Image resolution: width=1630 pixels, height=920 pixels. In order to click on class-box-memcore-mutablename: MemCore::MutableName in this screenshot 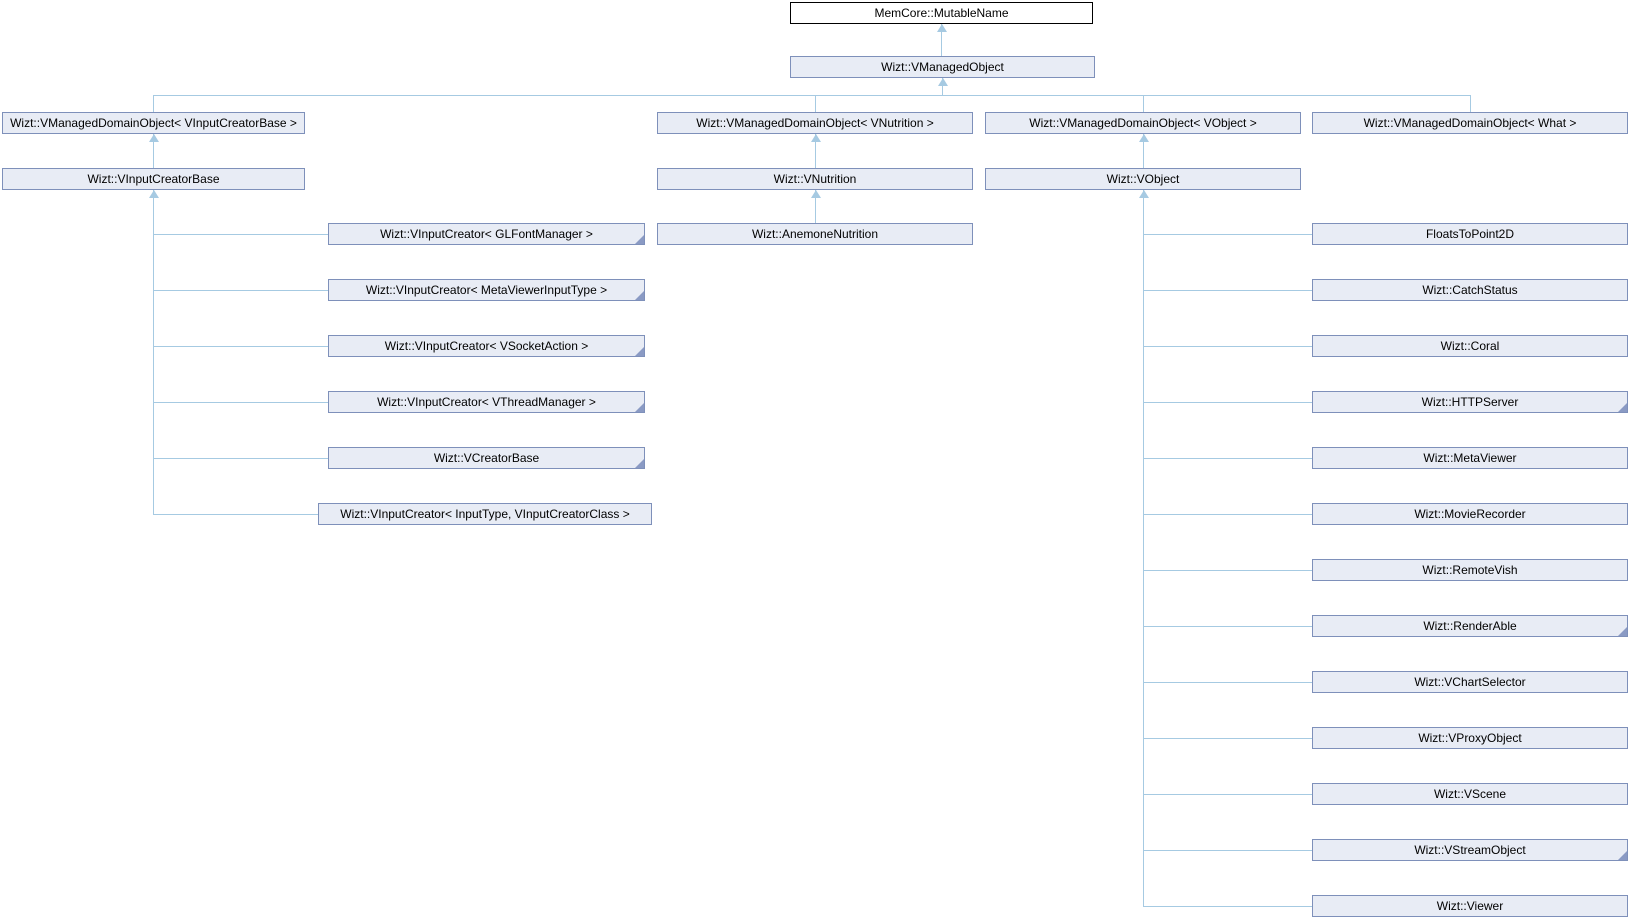, I will do `click(941, 13)`.